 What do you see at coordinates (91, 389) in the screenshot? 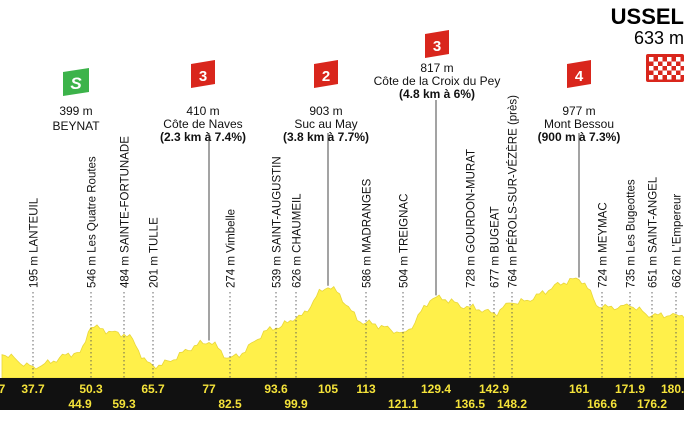
I see `km-label-top: 50.3` at bounding box center [91, 389].